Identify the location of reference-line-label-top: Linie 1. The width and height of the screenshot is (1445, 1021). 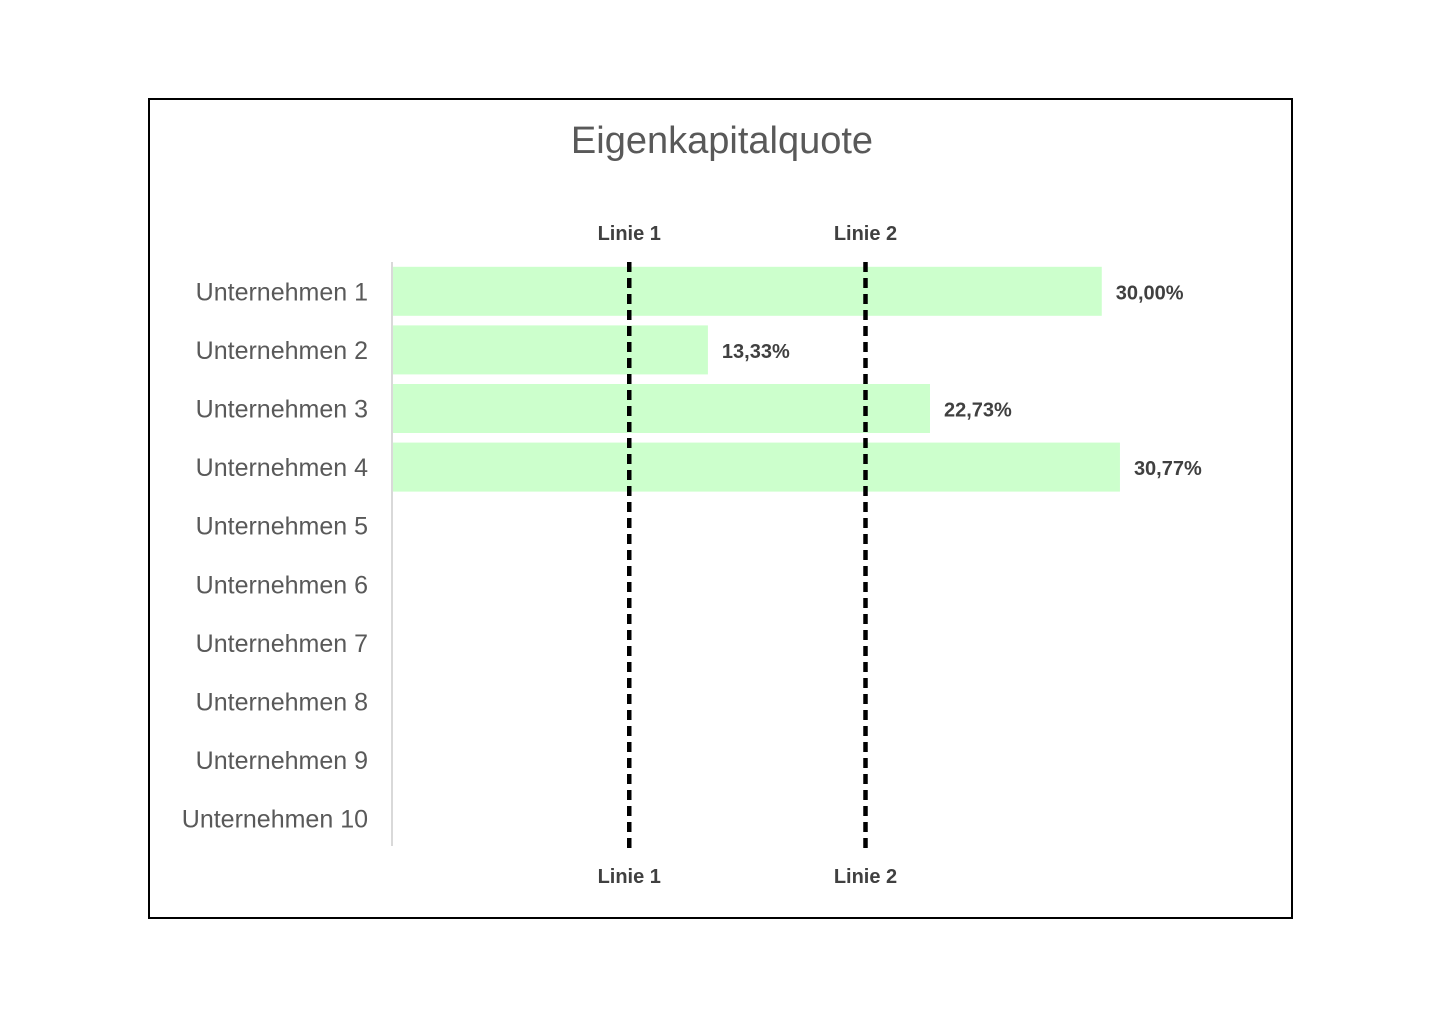
(629, 234).